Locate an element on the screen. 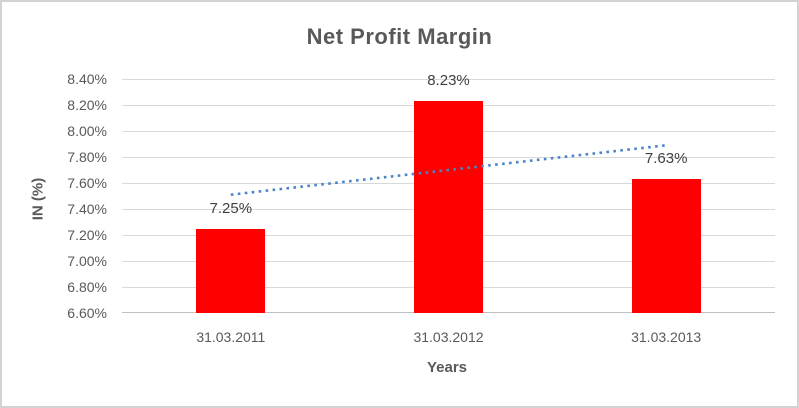  data-label: 8.23% is located at coordinates (448, 81).